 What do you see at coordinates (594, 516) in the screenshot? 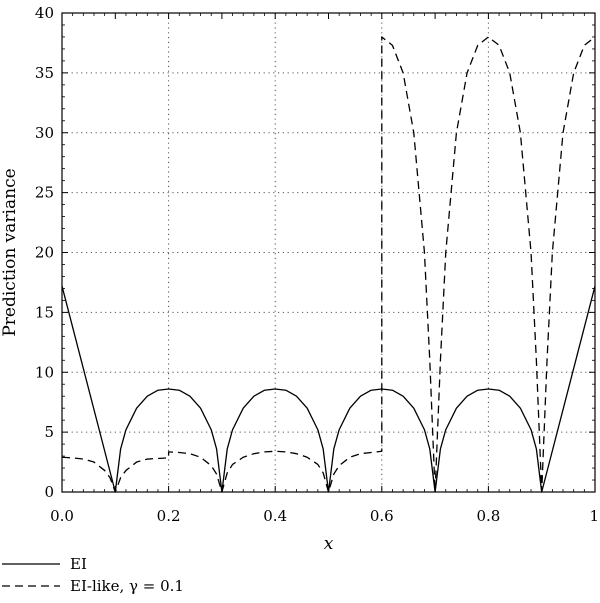
I see `x-tick-label: 1` at bounding box center [594, 516].